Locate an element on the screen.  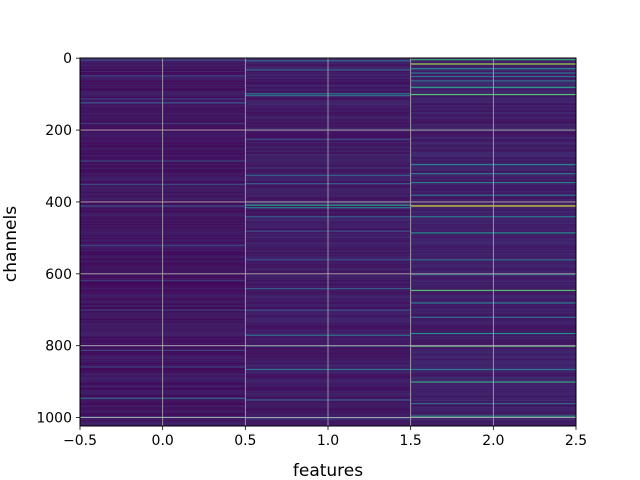
x-tick-label: 2.0 is located at coordinates (493, 441).